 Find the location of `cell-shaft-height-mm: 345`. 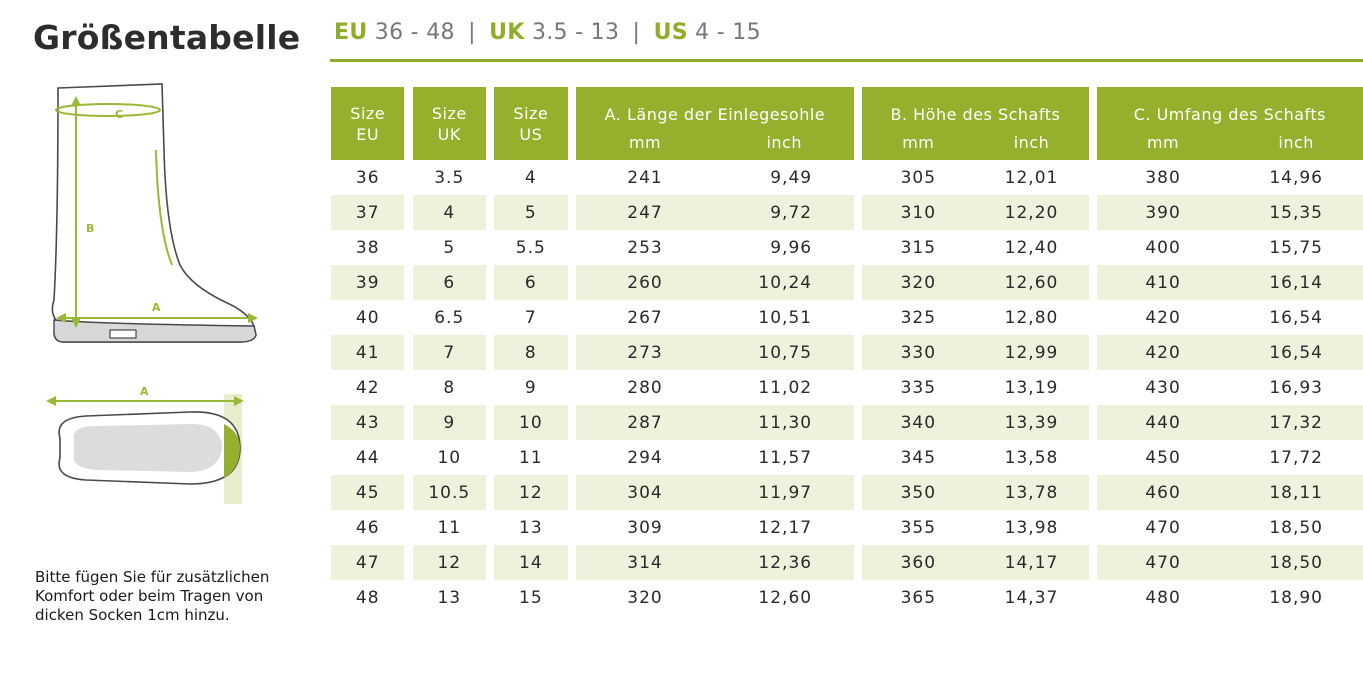

cell-shaft-height-mm: 345 is located at coordinates (918, 457).